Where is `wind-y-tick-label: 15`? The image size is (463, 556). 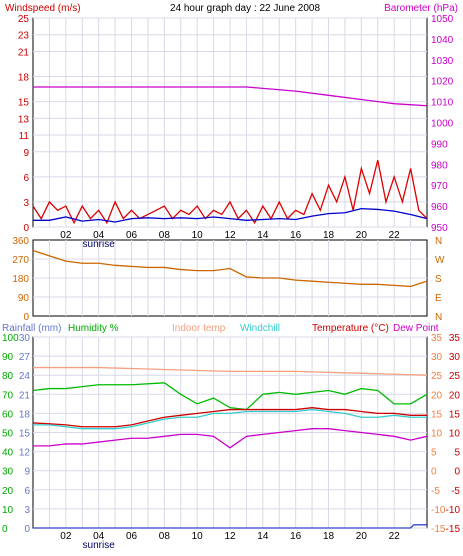
wind-y-tick-label: 15 is located at coordinates (24, 103).